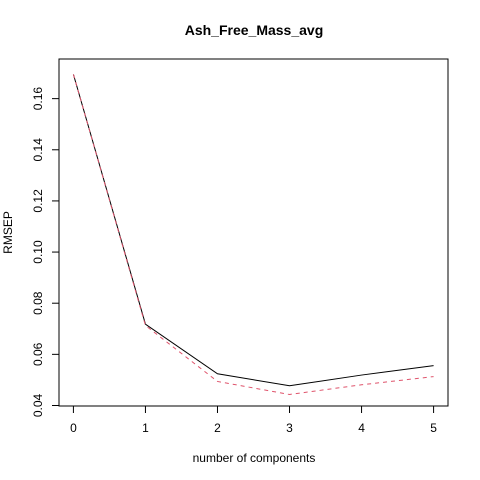 Image resolution: width=480 pixels, height=480 pixels. Describe the element at coordinates (253, 420) in the screenshot. I see `x-axis: 0 1 2 3 4 5` at that location.